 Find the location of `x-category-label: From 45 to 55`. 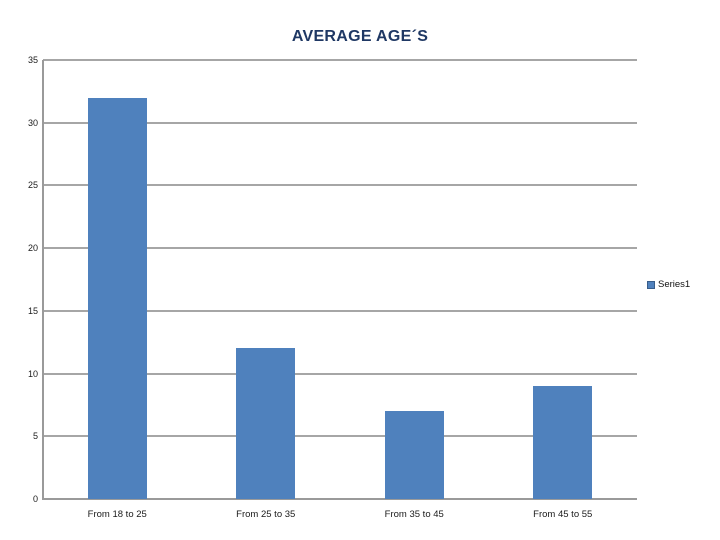

x-category-label: From 45 to 55 is located at coordinates (563, 514).